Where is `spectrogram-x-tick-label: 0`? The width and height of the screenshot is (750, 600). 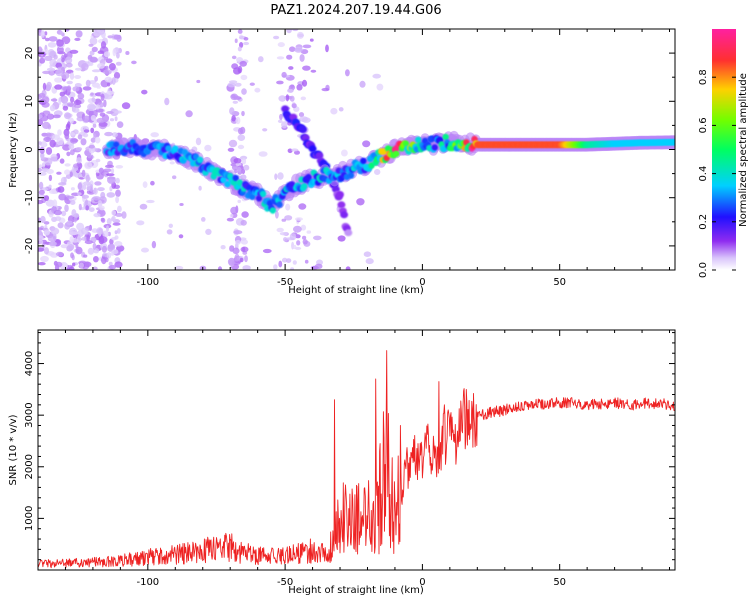
spectrogram-x-tick-label: 0 is located at coordinates (422, 282).